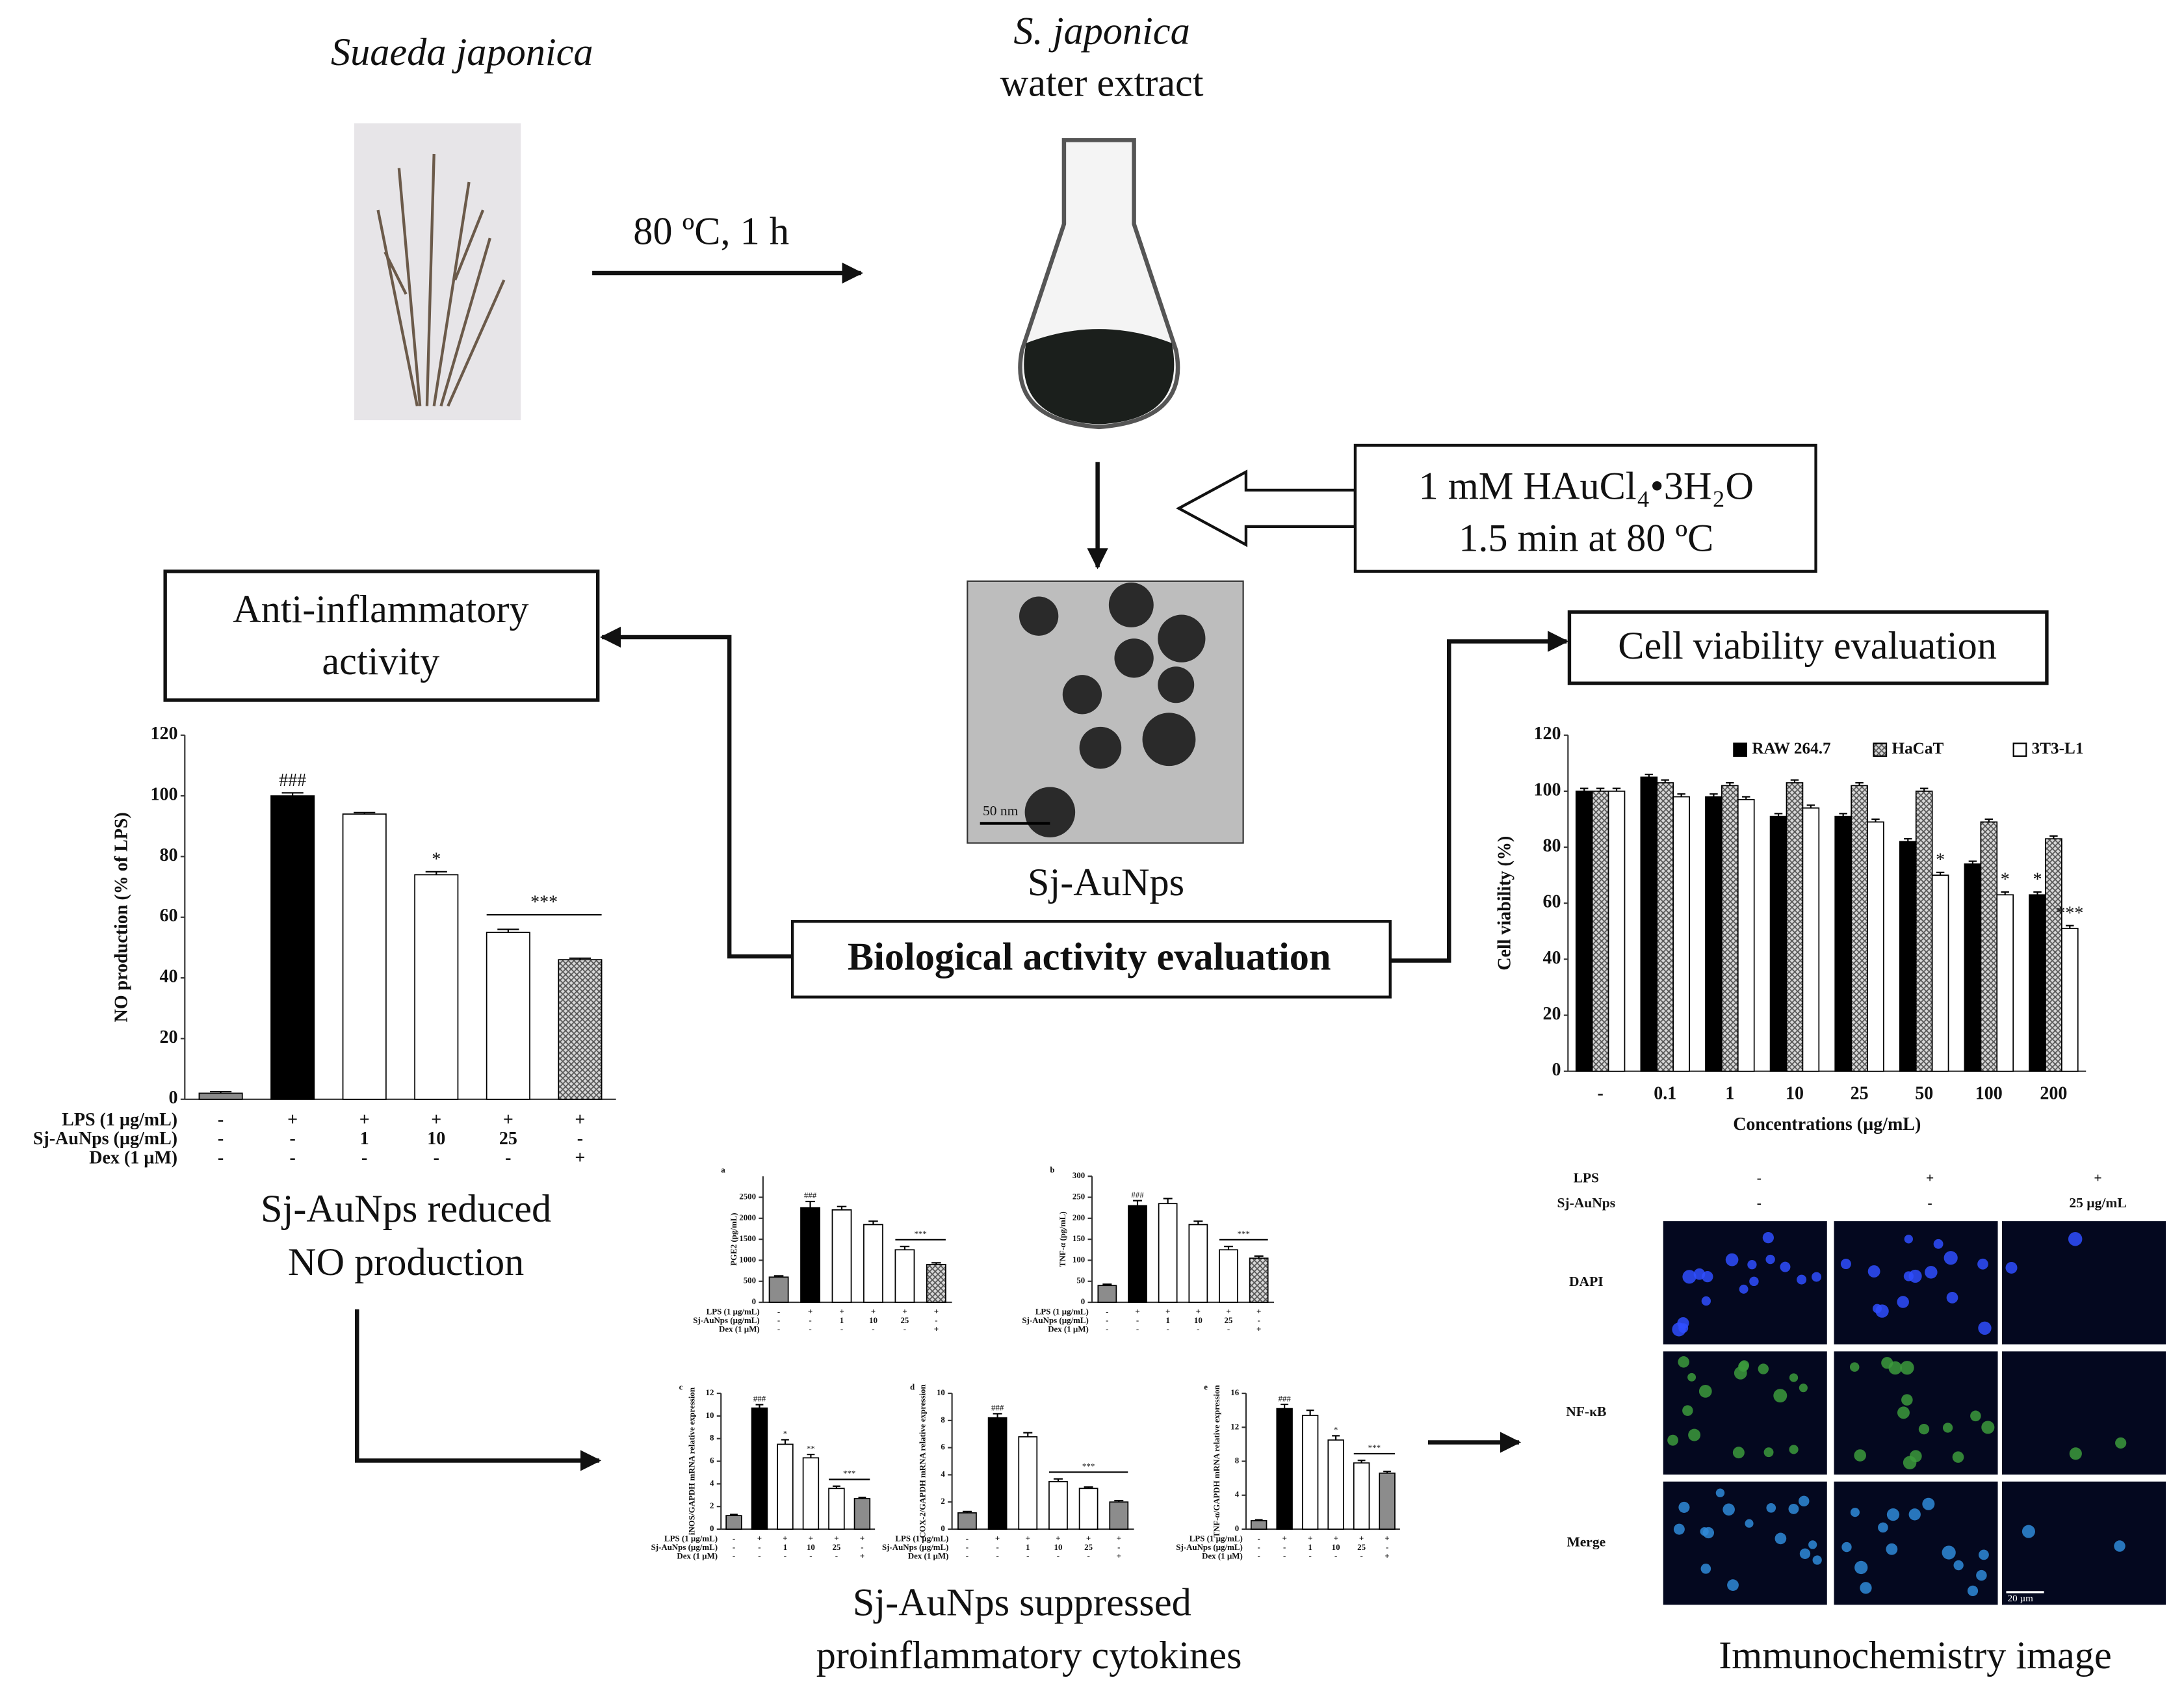 This screenshot has height=1693, width=2184. Describe the element at coordinates (1989, 1094) in the screenshot. I see `x-tick-label: 100` at that location.